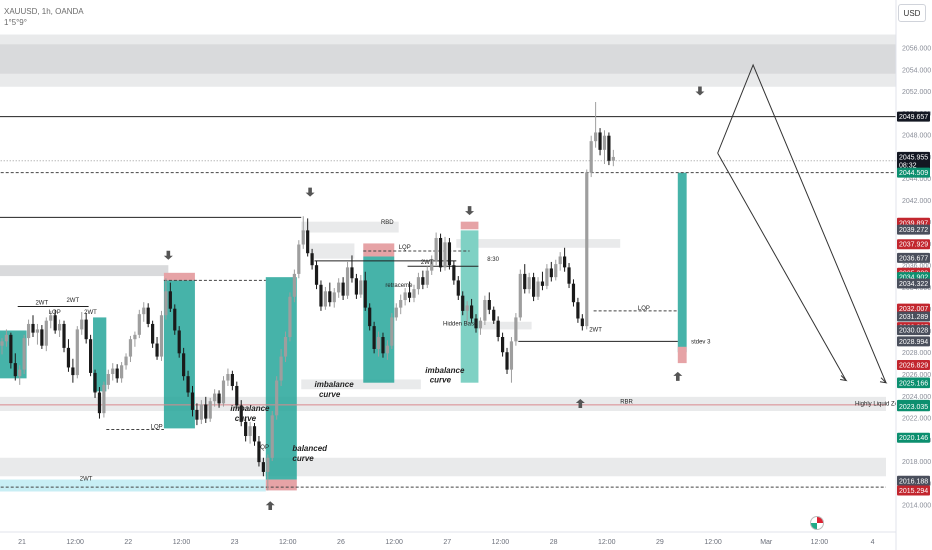 The height and width of the screenshot is (550, 932). I want to click on price-tag-label: 2015.294, so click(913, 491).